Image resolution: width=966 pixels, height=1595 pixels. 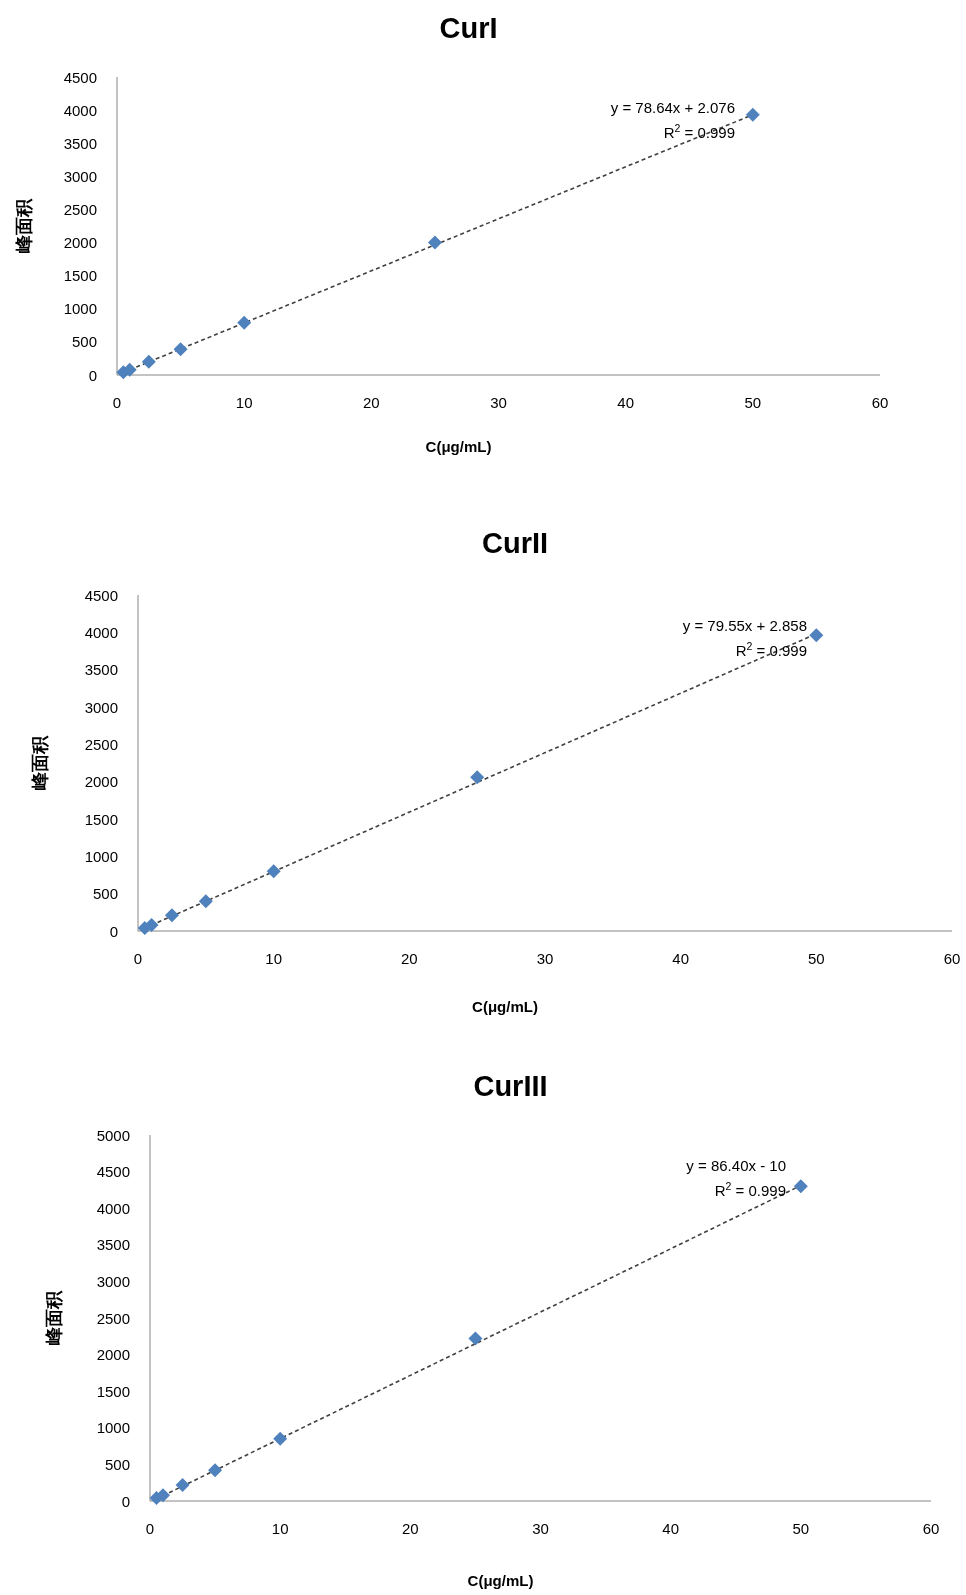 I want to click on chart-title: CurI, so click(x=468, y=28).